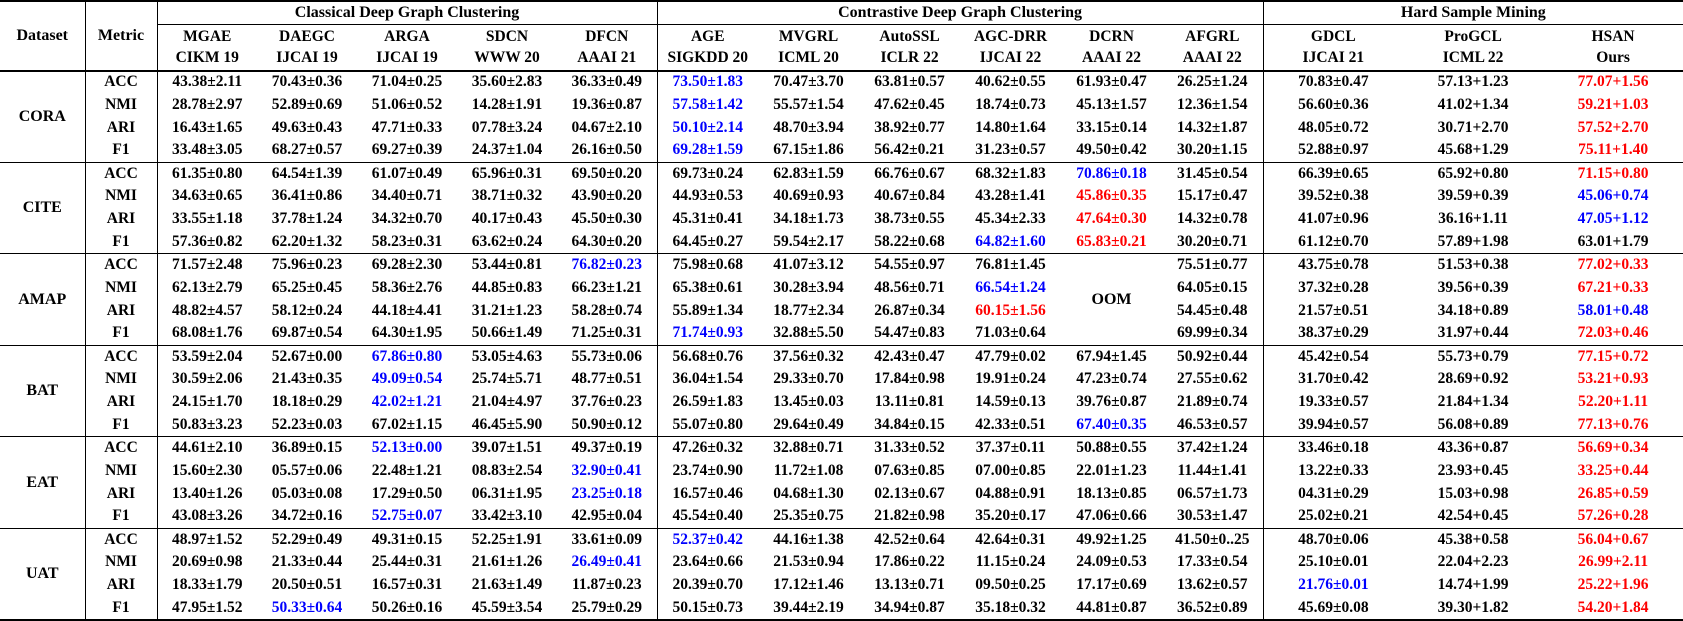 The height and width of the screenshot is (621, 1683). I want to click on value-cell: 39.76±0.87, so click(1111, 402).